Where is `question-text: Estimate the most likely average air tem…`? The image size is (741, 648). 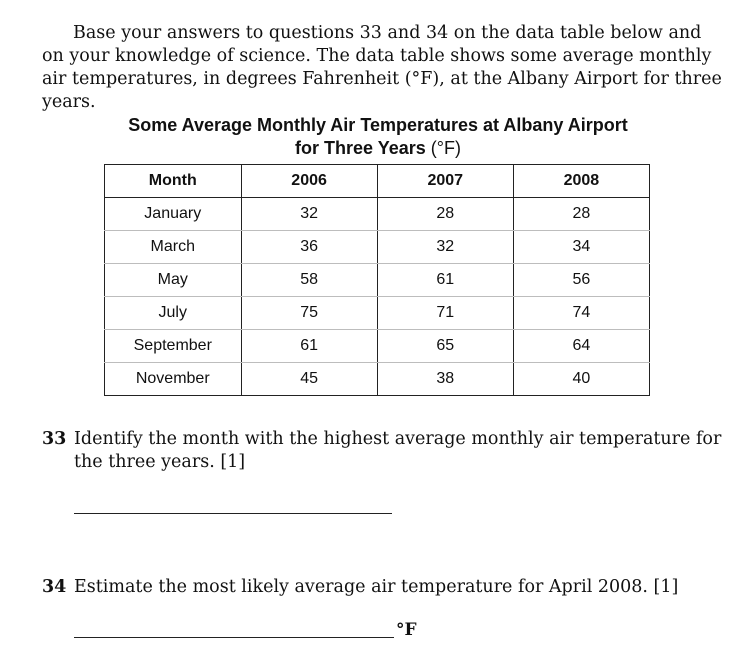 question-text: Estimate the most likely average air tem… is located at coordinates (376, 587).